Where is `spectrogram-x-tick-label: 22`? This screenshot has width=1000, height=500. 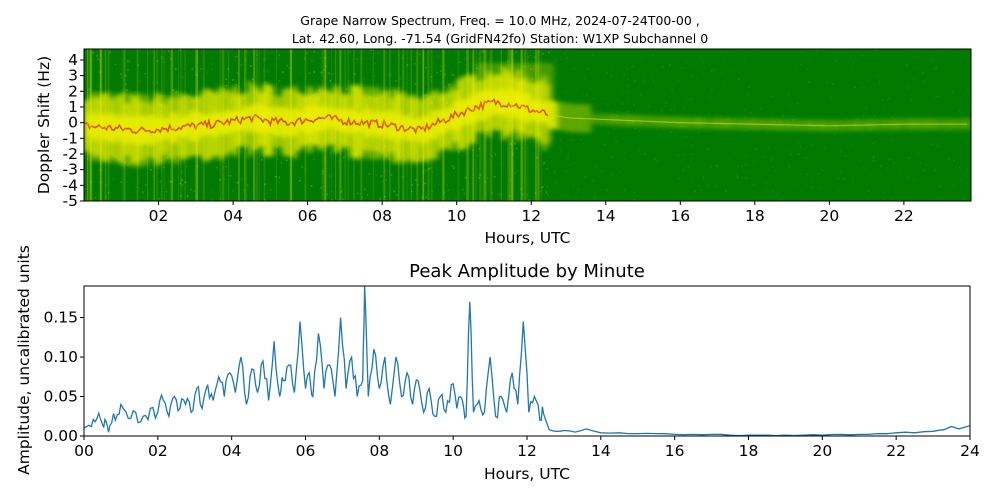
spectrogram-x-tick-label: 22 is located at coordinates (904, 216).